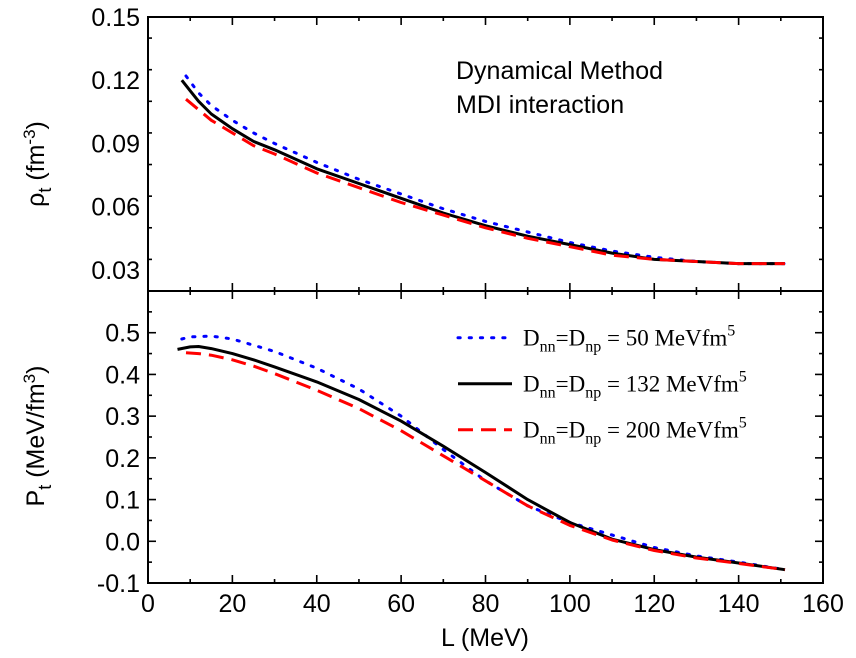 This screenshot has width=856, height=658. I want to click on legend-entry-d50: Dnn=Dnp = 50 MeVfm5, so click(629, 339).